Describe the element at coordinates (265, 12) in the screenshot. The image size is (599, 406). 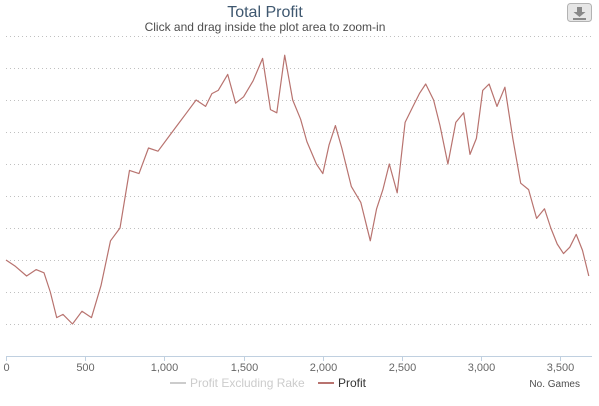
I see `chart-title: Total Profit` at that location.